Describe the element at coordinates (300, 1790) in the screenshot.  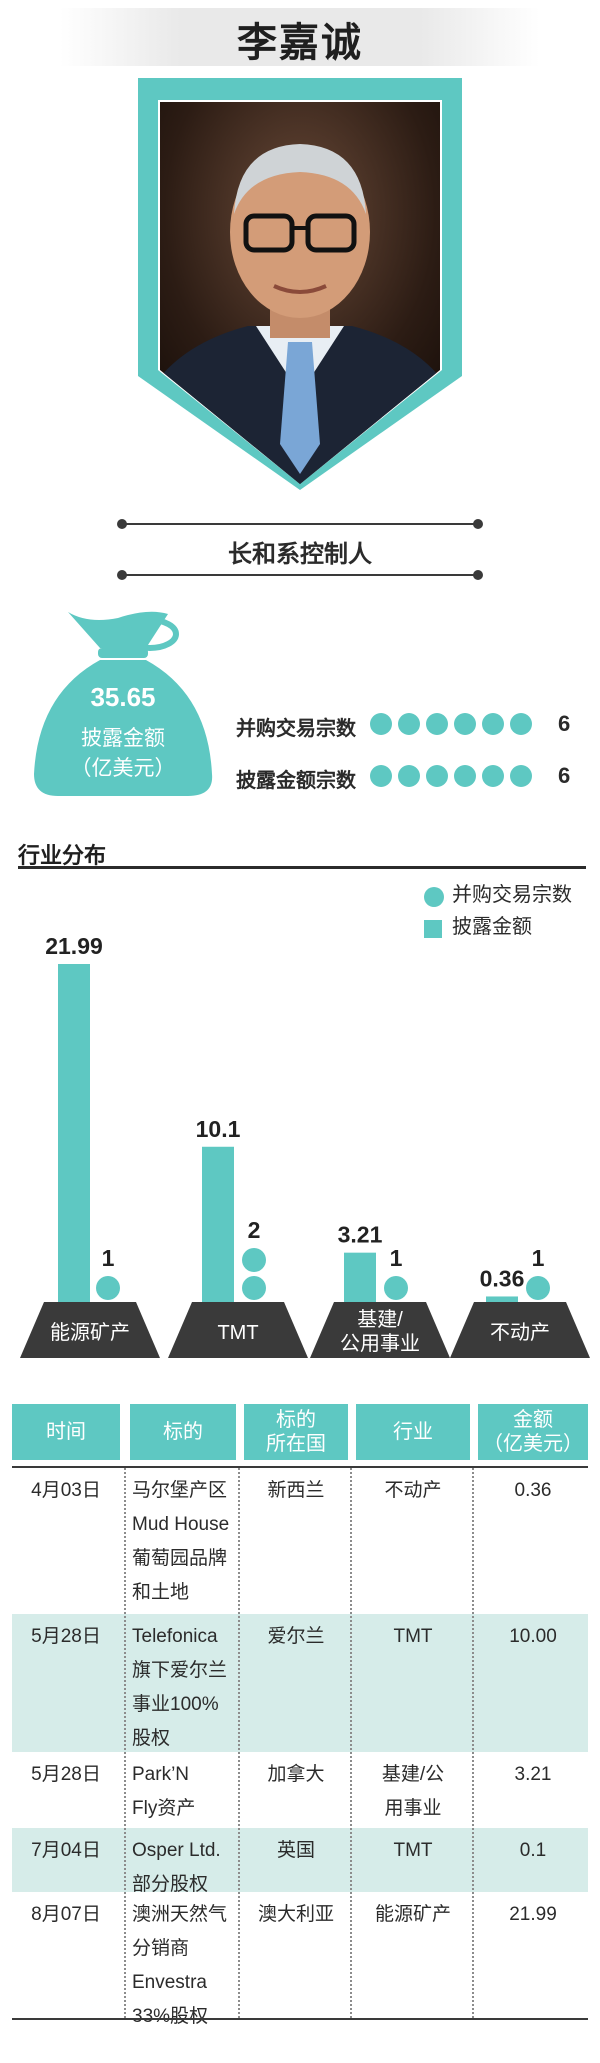
I see `table-row: 5月28日 Park’N Fly资产 加拿大 基建/公 用事业 3.21` at that location.